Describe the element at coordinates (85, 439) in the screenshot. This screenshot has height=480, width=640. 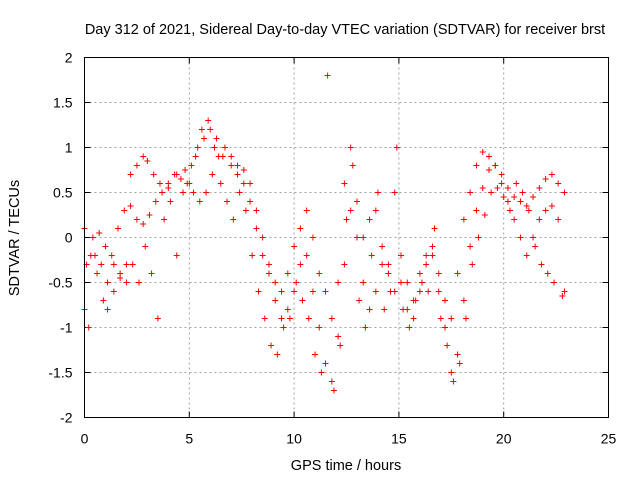
I see `x-tick-label: 0` at that location.